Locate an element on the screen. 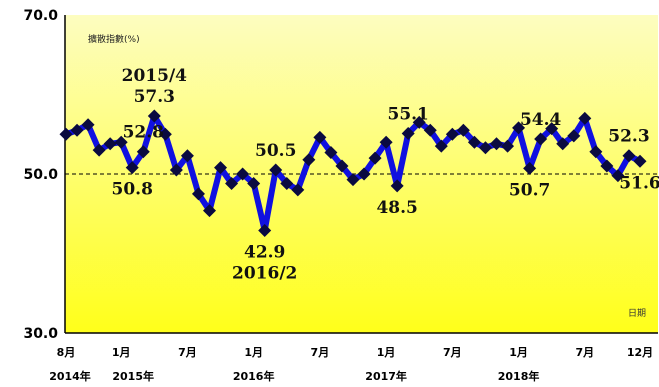 Image resolution: width=659 pixels, height=387 pixels. month-tick-label: 8月 is located at coordinates (66, 352).